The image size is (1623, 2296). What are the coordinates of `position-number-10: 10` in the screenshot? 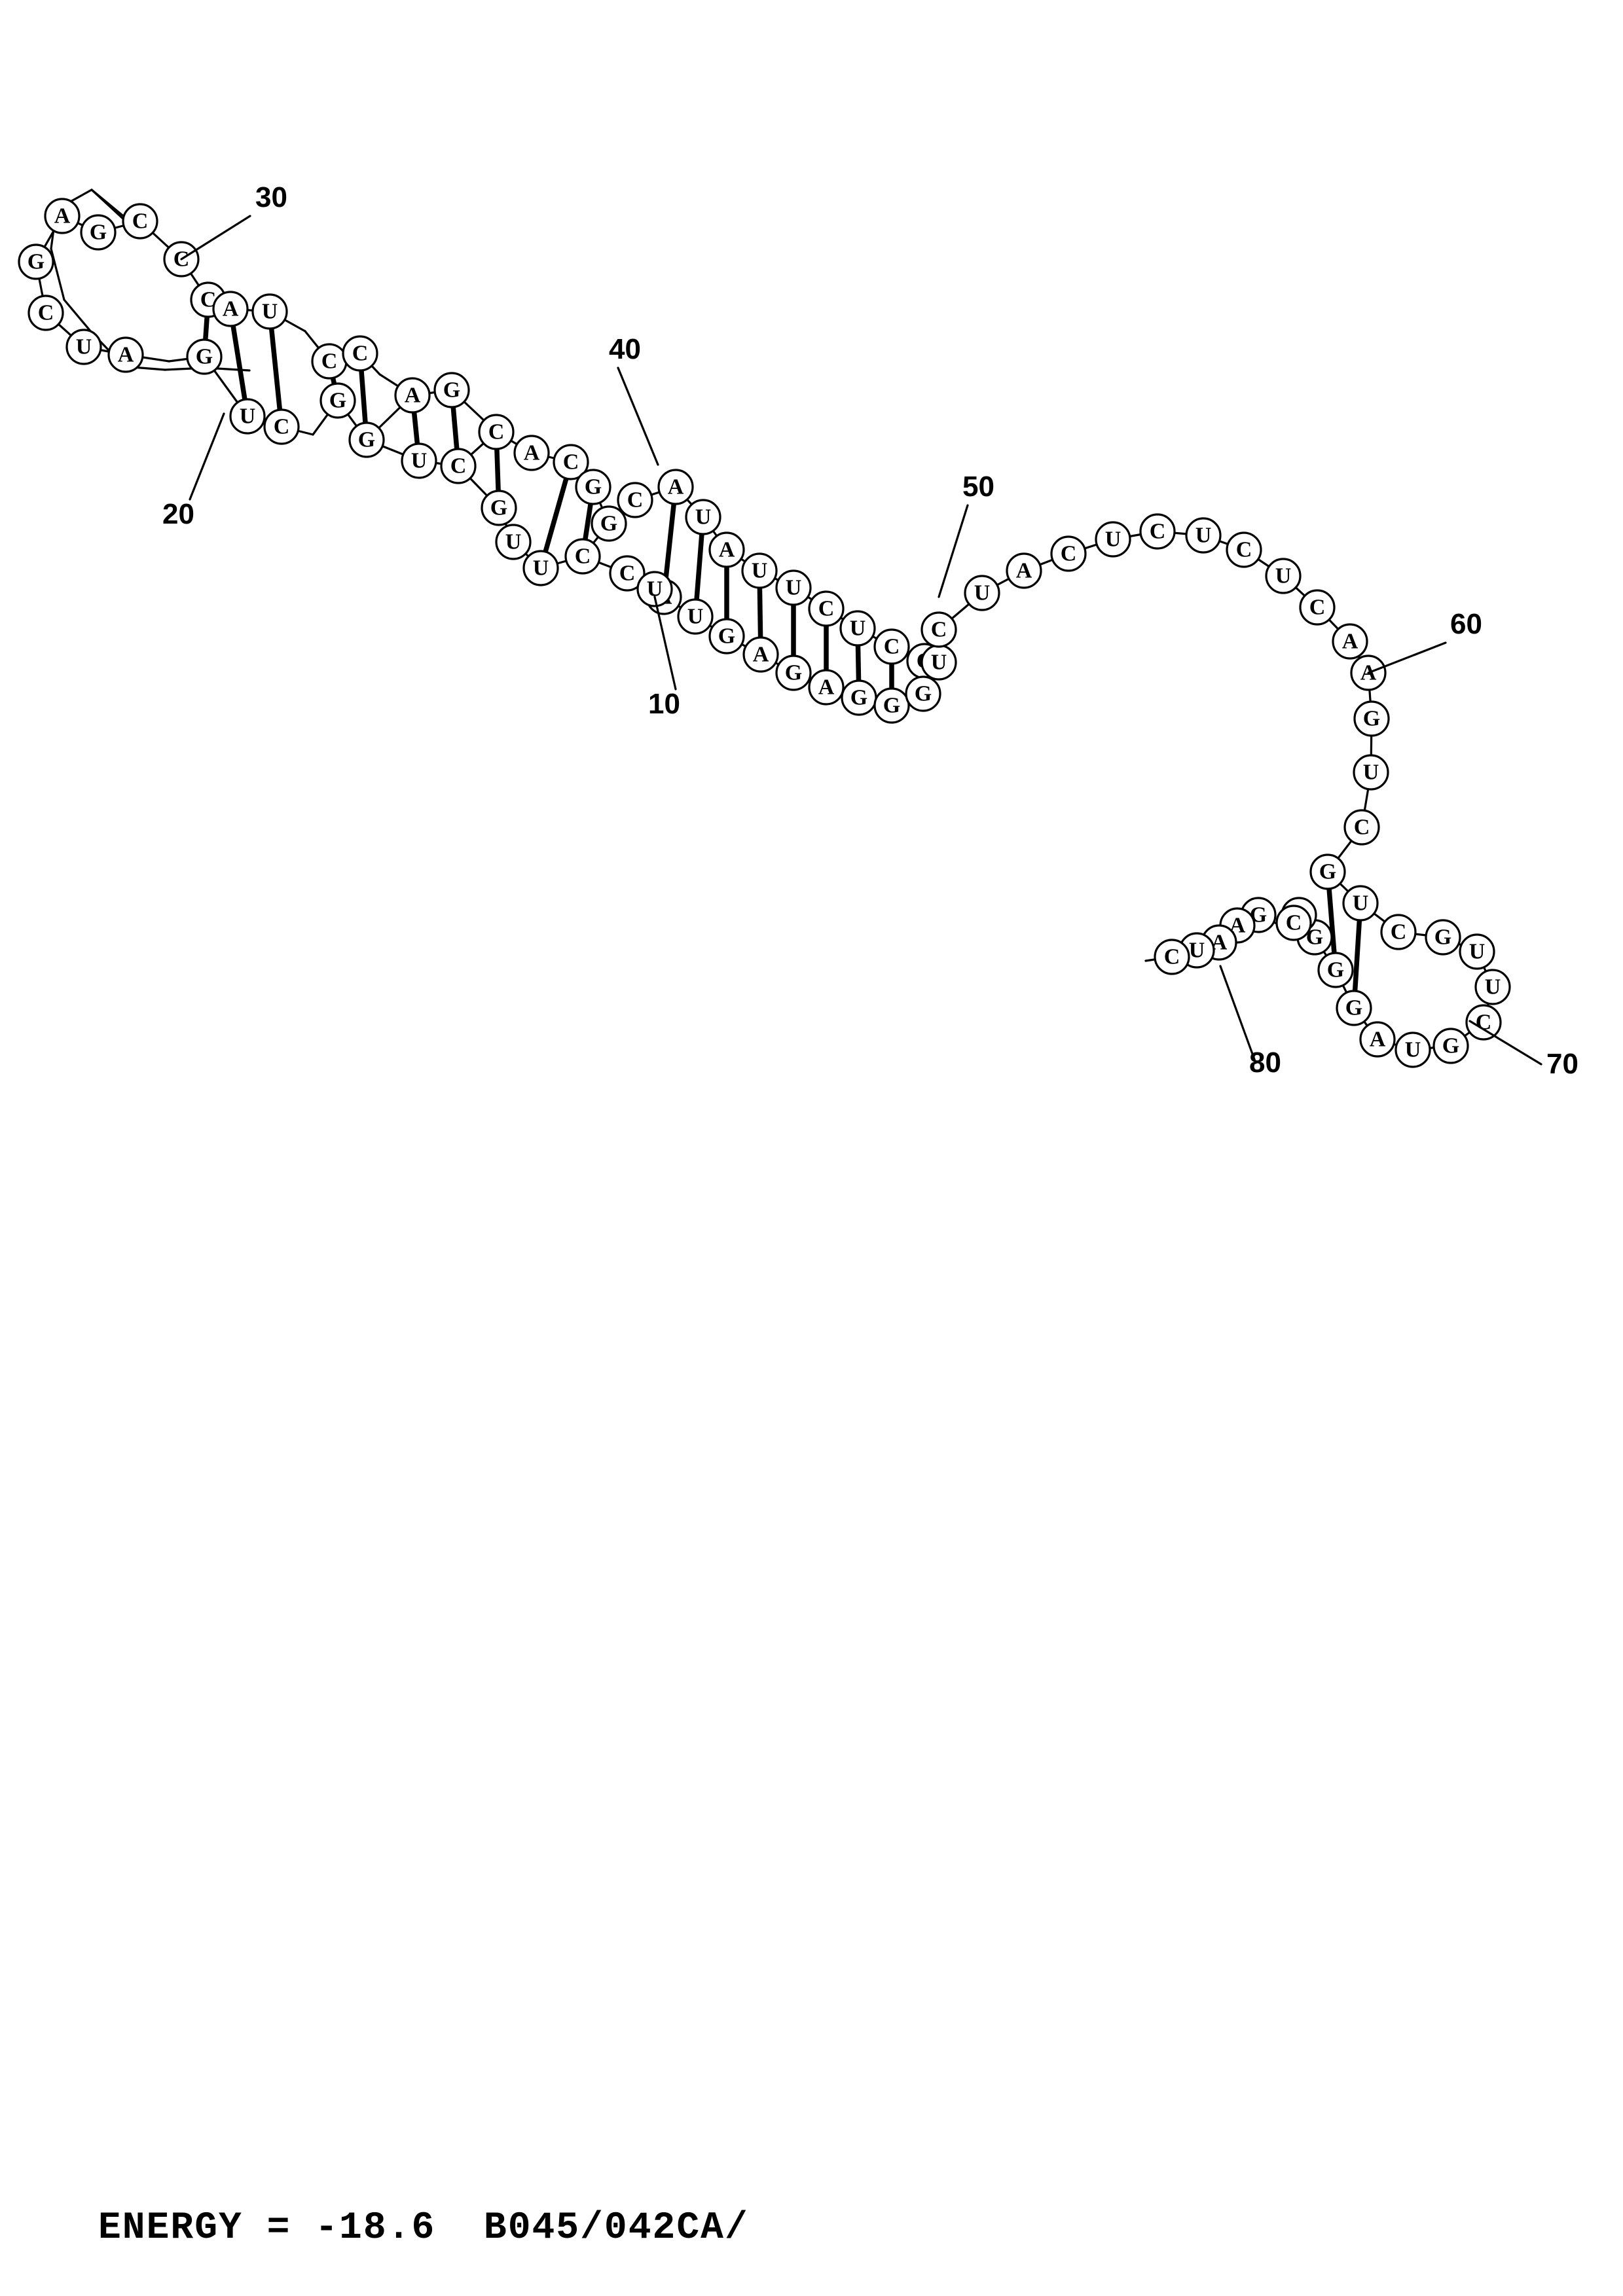 It's located at (664, 704).